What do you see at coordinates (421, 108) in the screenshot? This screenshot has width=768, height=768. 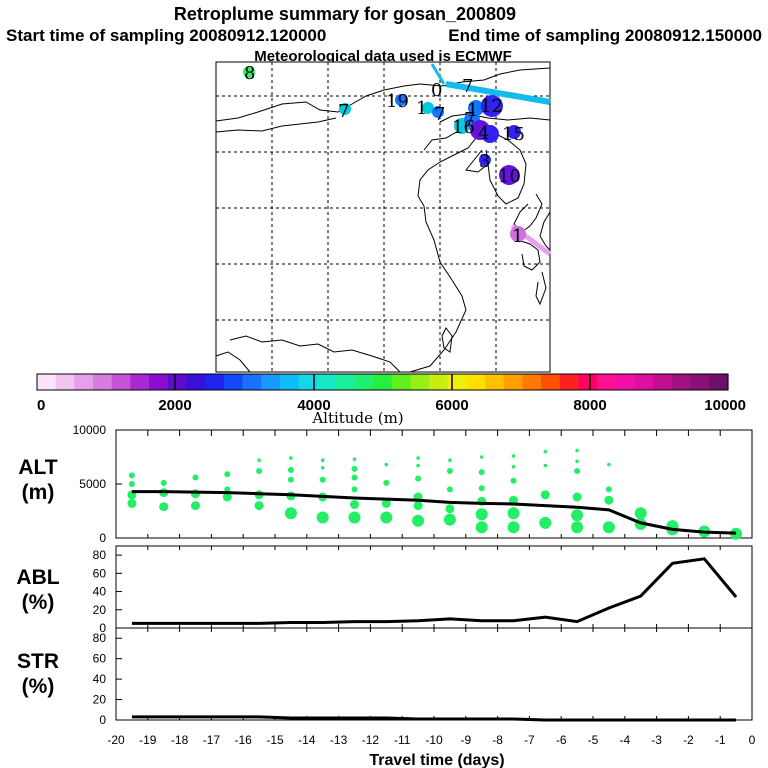 I see `map-label: 1` at bounding box center [421, 108].